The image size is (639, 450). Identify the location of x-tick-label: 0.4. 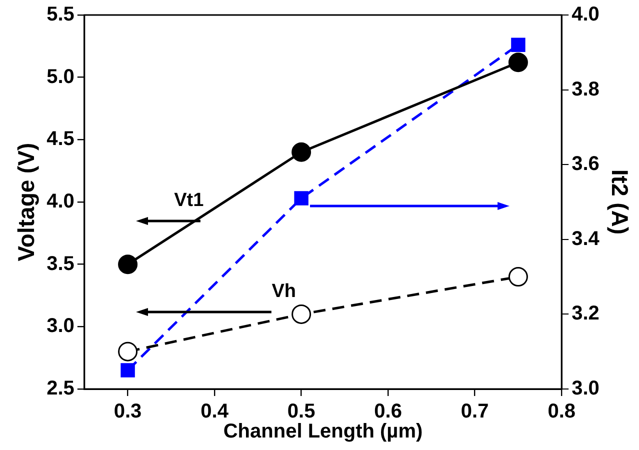
(215, 411).